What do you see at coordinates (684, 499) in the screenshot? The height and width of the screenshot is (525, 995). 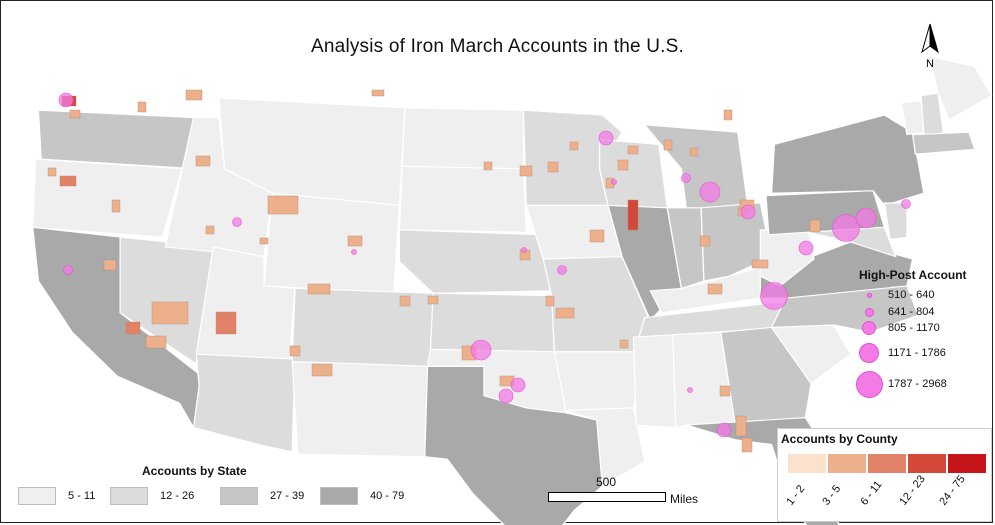 I see `scale-unit: Miles` at bounding box center [684, 499].